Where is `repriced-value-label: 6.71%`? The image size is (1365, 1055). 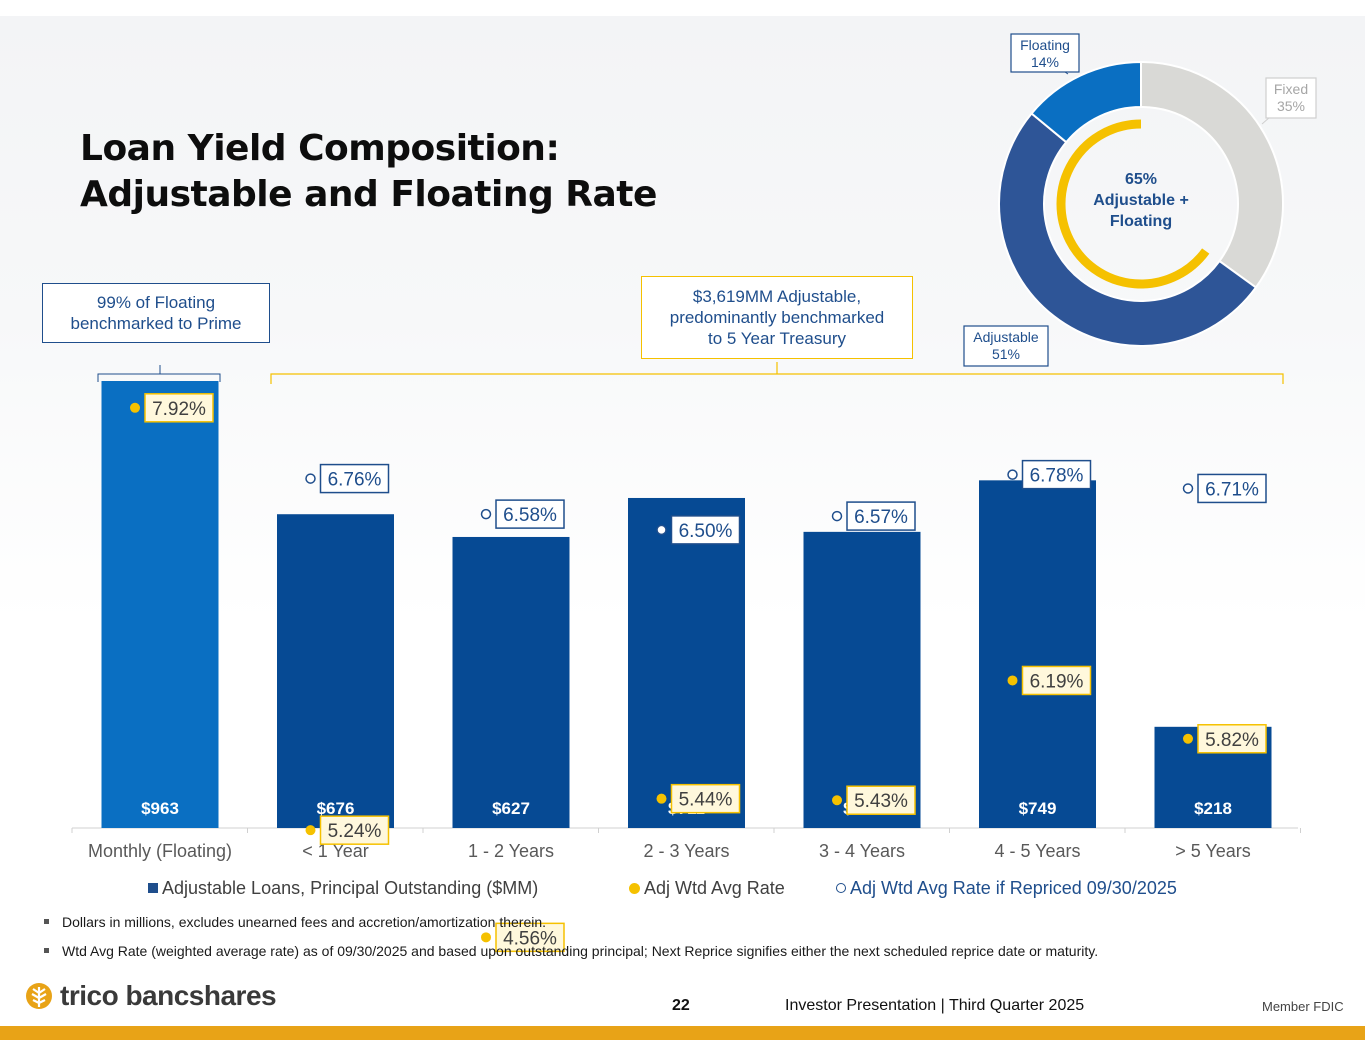 repriced-value-label: 6.71% is located at coordinates (1232, 489).